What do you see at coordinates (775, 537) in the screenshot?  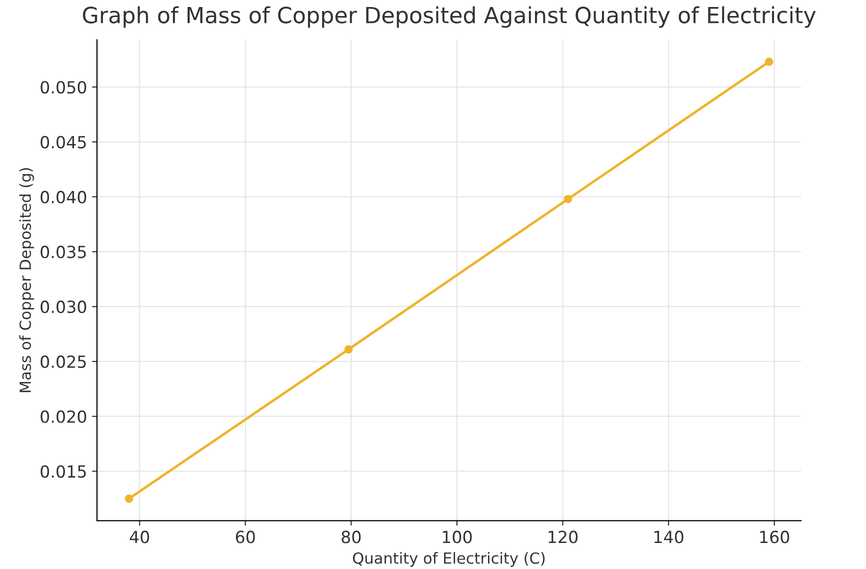 I see `x-tick-label: 160` at bounding box center [775, 537].